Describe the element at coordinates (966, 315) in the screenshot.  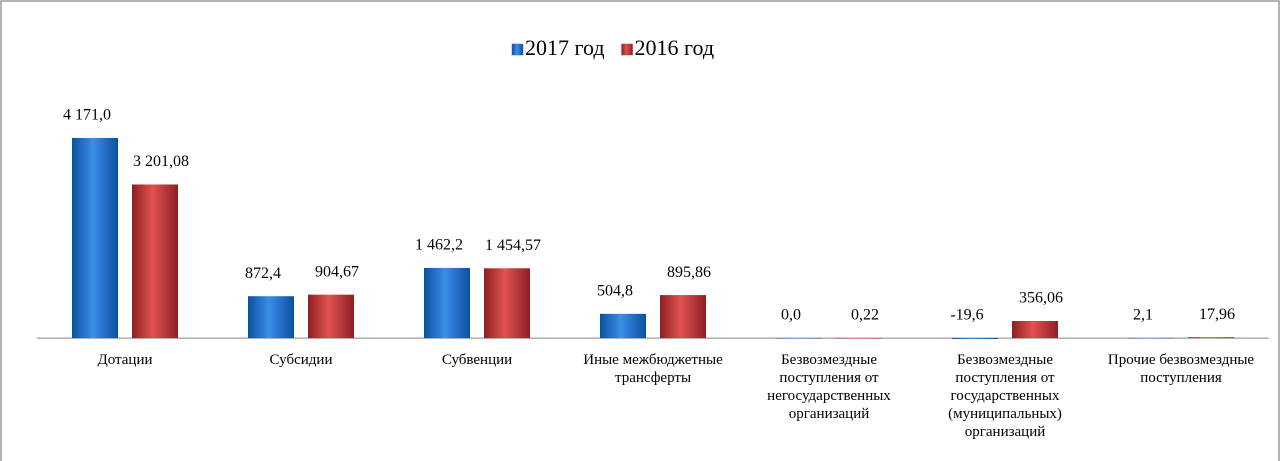
I see `data-label: -19,6` at that location.